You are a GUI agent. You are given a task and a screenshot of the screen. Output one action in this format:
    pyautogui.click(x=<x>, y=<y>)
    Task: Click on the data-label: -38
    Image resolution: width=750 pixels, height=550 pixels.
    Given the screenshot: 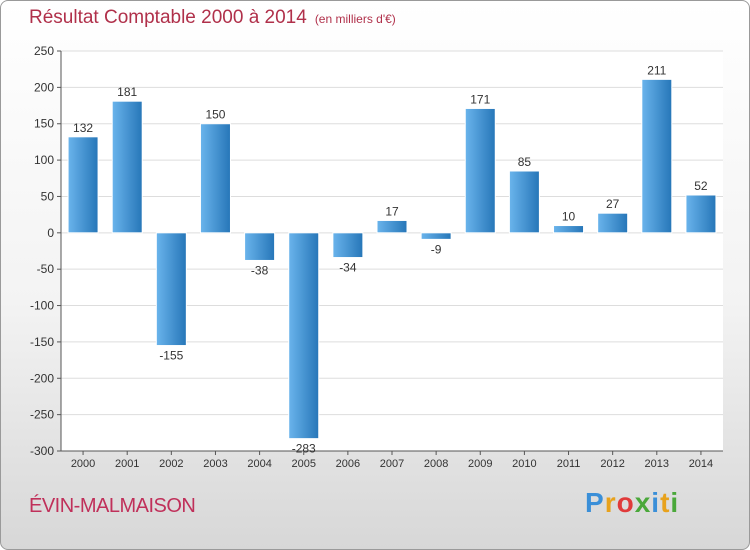 What is the action you would take?
    pyautogui.click(x=260, y=270)
    